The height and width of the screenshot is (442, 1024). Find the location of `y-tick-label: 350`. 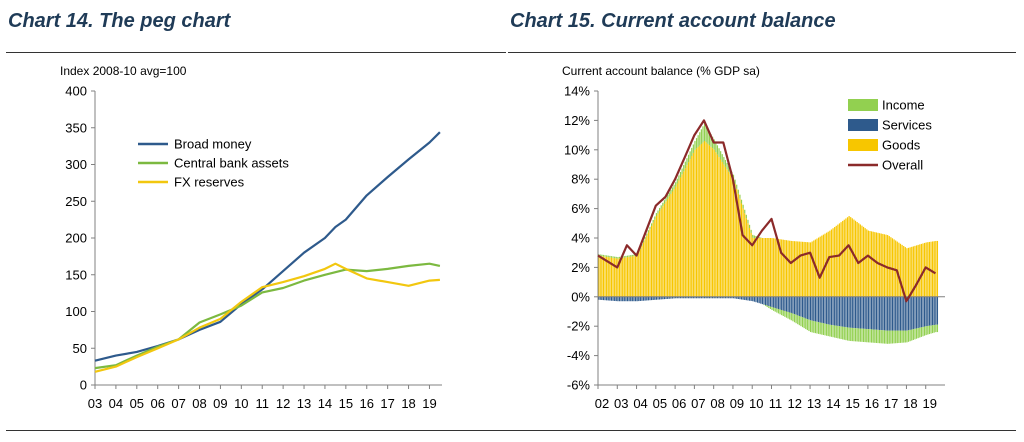

y-tick-label: 350 is located at coordinates (76, 127).